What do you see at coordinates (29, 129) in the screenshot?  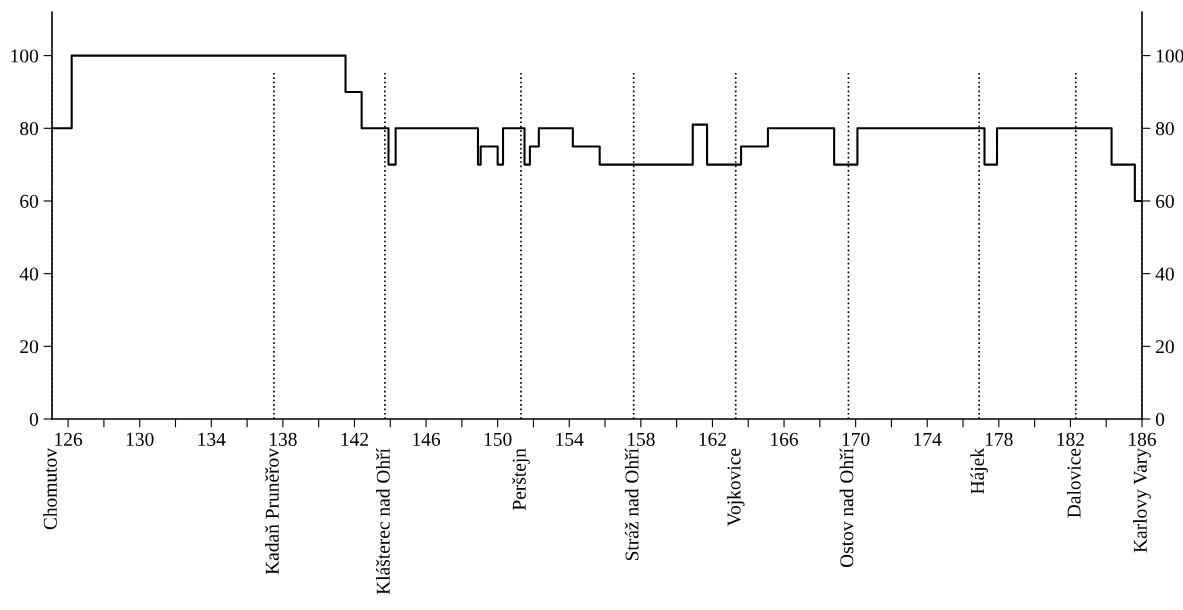 I see `y-tick-label: 80` at bounding box center [29, 129].